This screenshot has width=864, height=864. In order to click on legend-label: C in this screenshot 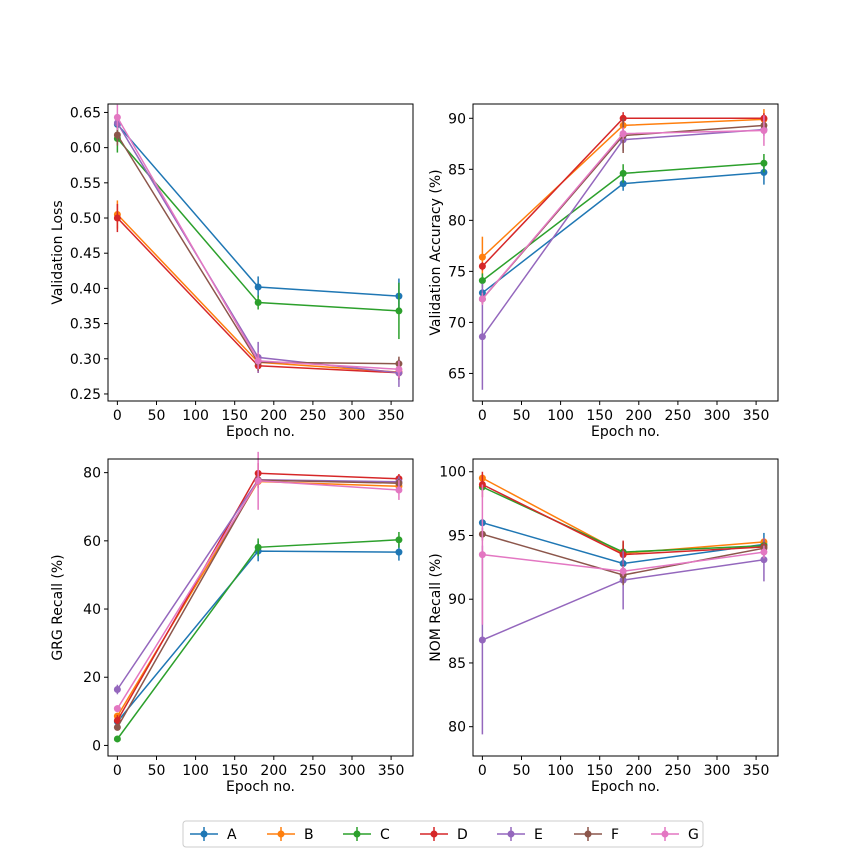, I will do `click(385, 835)`.